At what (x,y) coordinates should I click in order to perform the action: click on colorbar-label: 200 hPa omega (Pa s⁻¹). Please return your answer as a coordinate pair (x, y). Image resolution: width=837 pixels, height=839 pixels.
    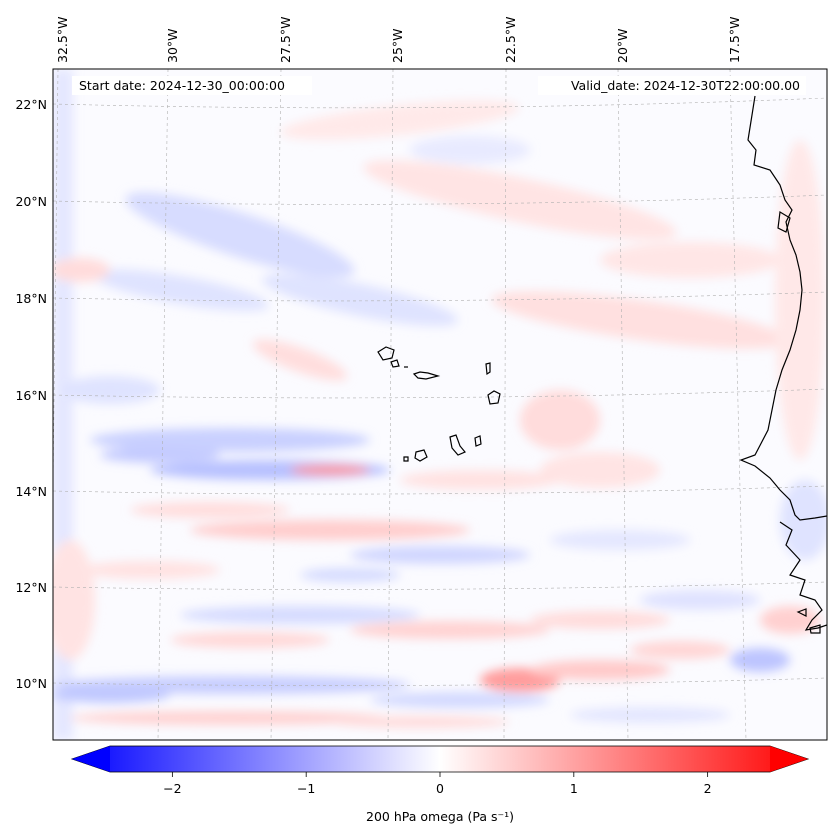
    Looking at the image, I should click on (440, 816).